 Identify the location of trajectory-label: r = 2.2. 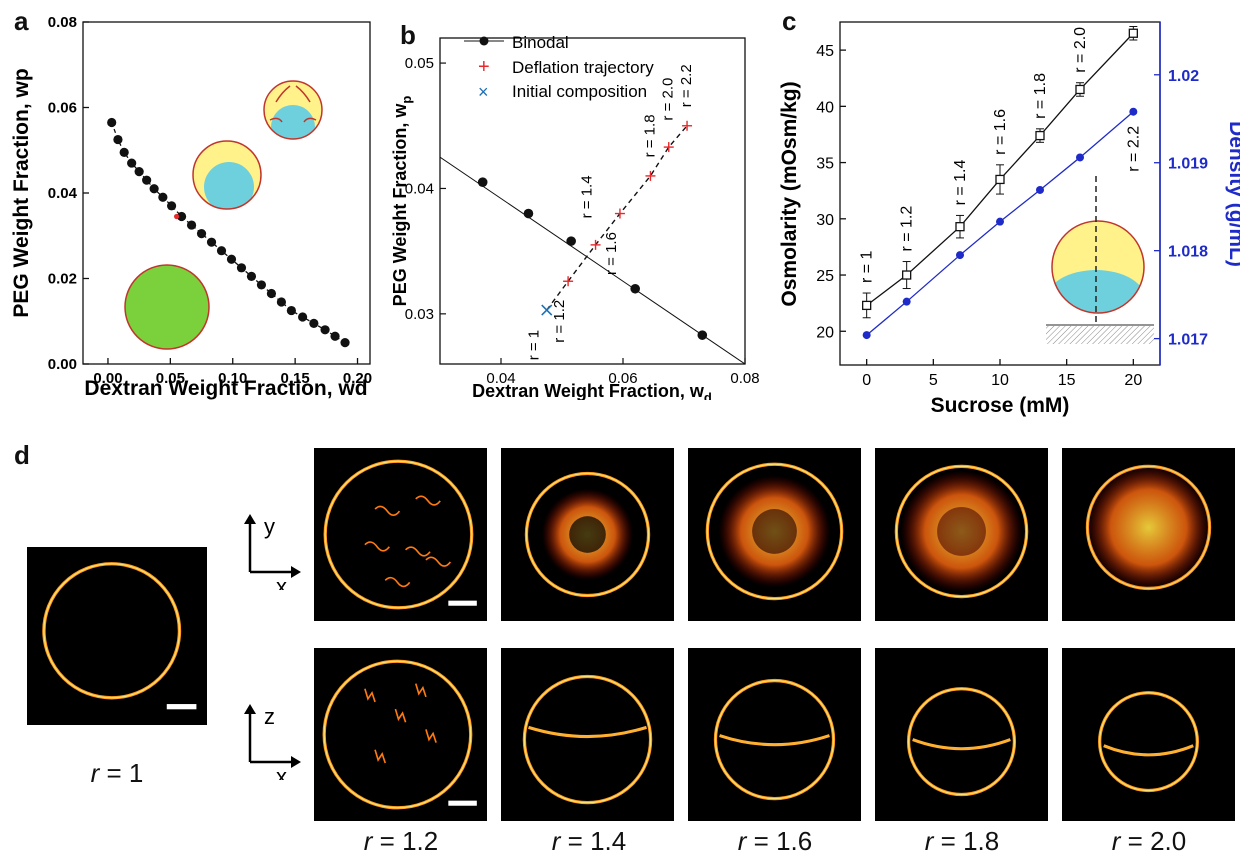
(686, 85).